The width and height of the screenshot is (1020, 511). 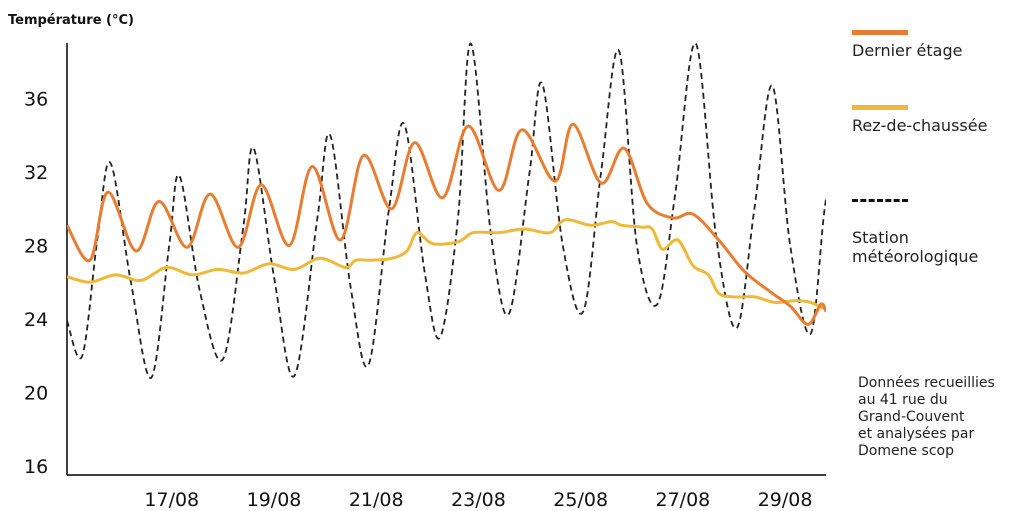 What do you see at coordinates (915, 247) in the screenshot?
I see `legend-label: Station météorologique` at bounding box center [915, 247].